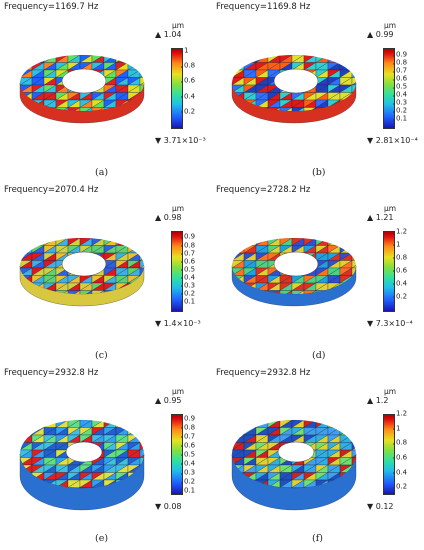 This screenshot has height=550, width=424. Describe the element at coordinates (178, 323) in the screenshot. I see `min-value: ▼ 1.4×10⁻³` at that location.